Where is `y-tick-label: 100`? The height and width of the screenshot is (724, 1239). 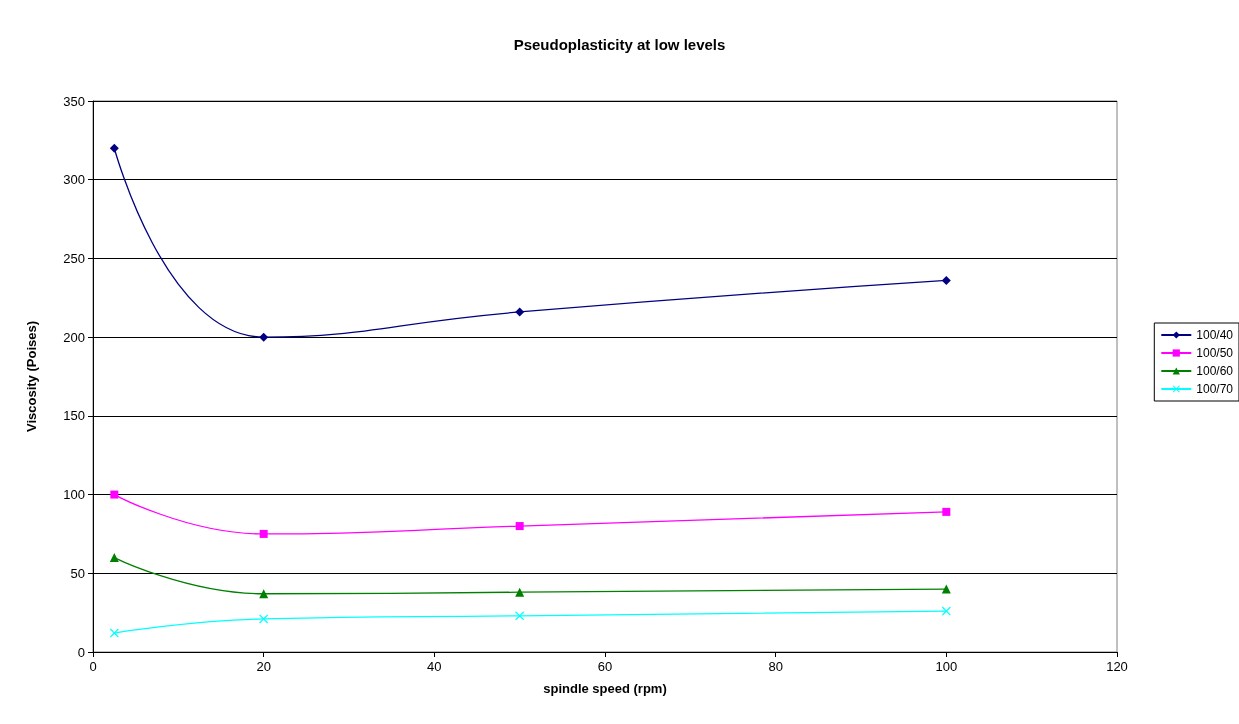 y-tick-label: 100 is located at coordinates (74, 495).